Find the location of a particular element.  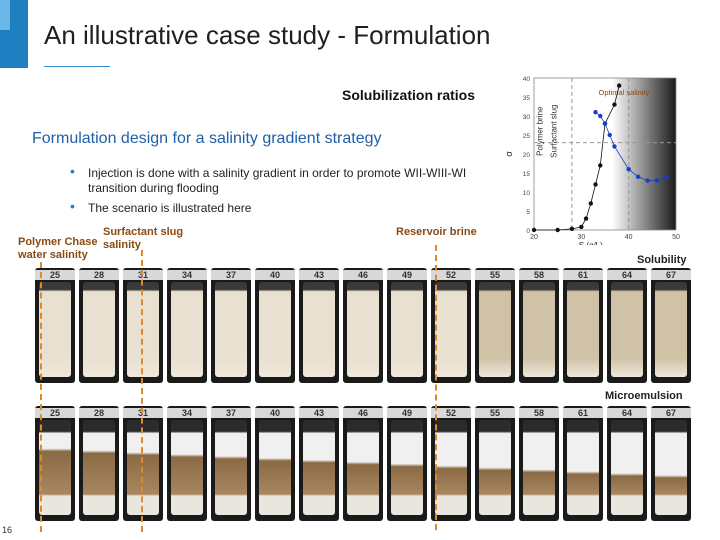

tube-salinity-label: 64 is located at coordinates (627, 275).